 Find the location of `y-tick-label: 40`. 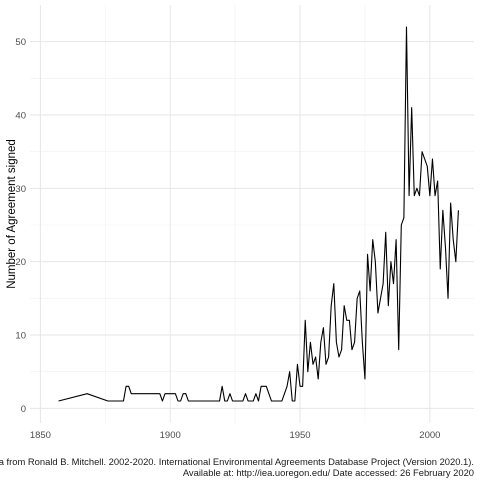

y-tick-label: 40 is located at coordinates (20, 116).